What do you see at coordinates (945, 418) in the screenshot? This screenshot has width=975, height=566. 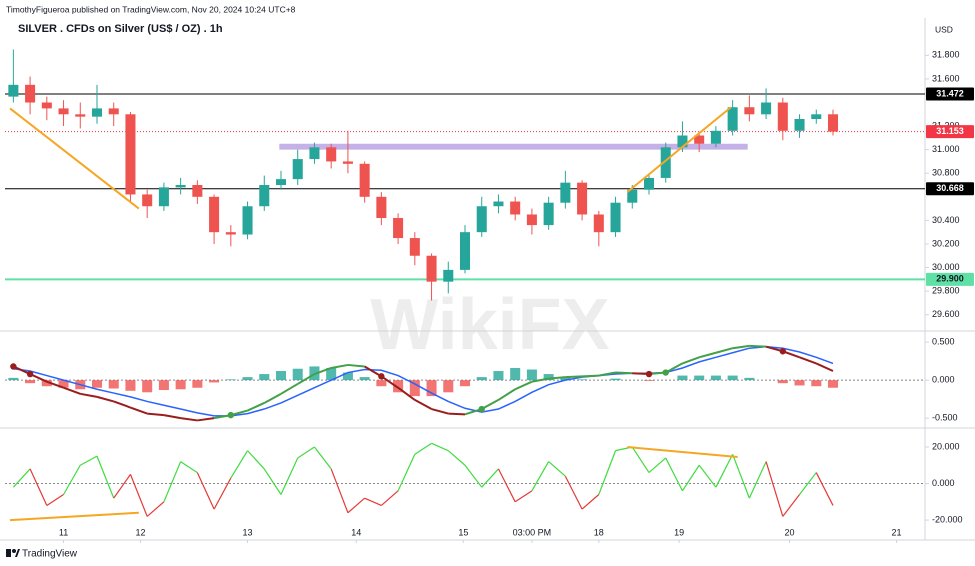 I see `y-tick-label: -0.500` at bounding box center [945, 418].